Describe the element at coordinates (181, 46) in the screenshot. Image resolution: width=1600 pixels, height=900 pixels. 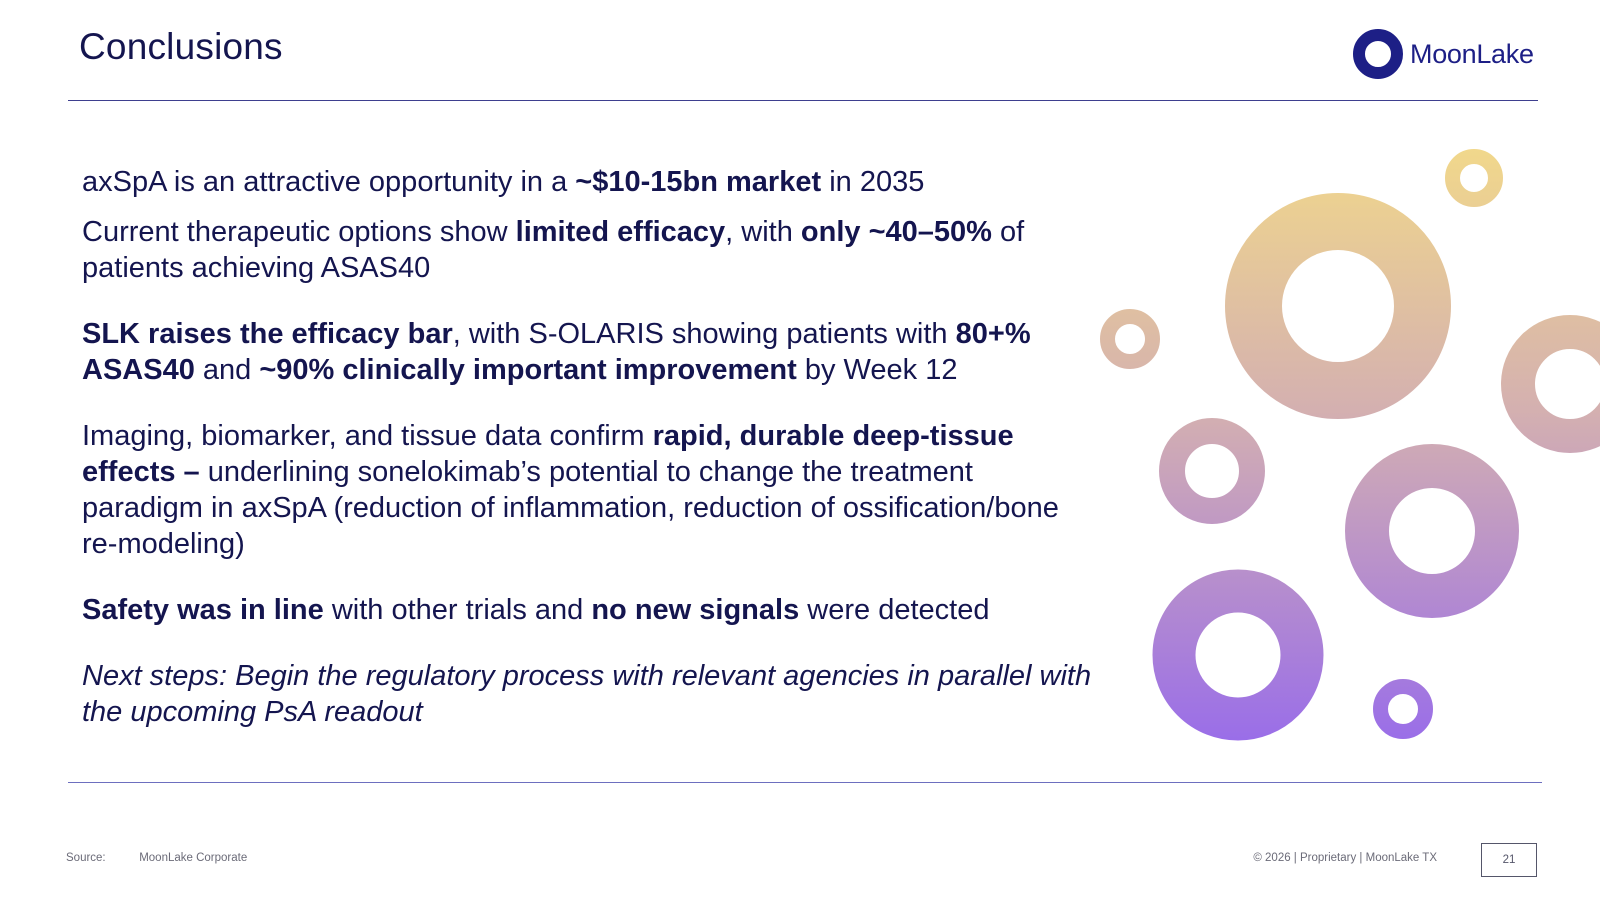
I see `page-title: Conclusions` at that location.